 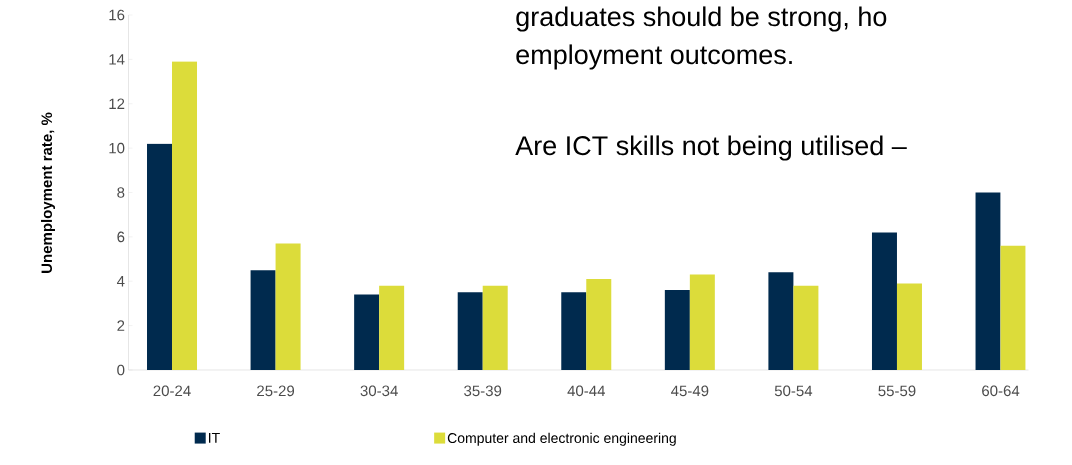 What do you see at coordinates (701, 19) in the screenshot?
I see `annotation: graduates should be strong, ho` at bounding box center [701, 19].